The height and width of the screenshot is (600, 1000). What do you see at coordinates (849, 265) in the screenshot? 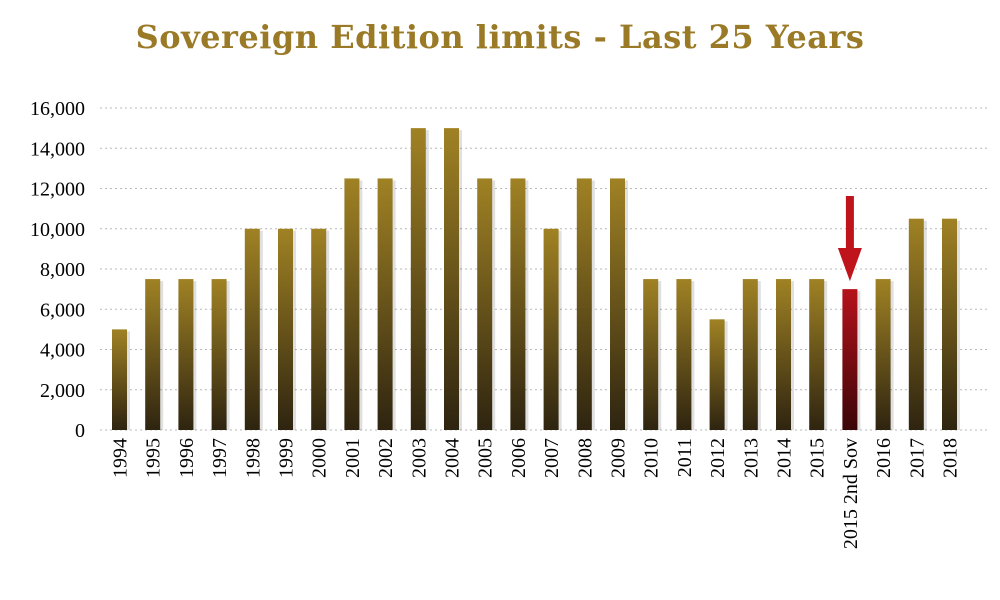
I see `arrow-head` at bounding box center [849, 265].